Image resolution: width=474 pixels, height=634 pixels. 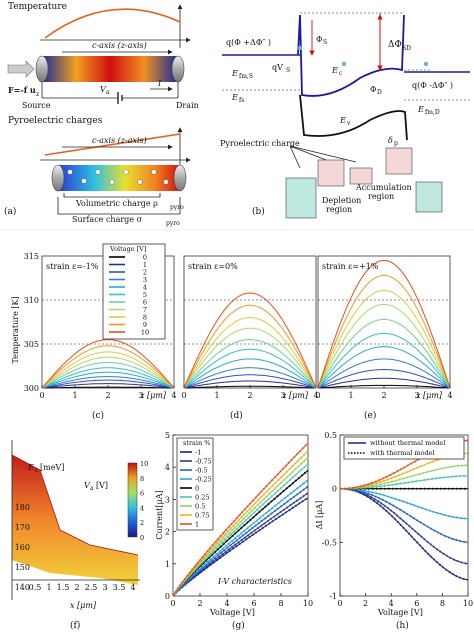 I want to click on panel-label-b: (b), so click(x=258, y=211).